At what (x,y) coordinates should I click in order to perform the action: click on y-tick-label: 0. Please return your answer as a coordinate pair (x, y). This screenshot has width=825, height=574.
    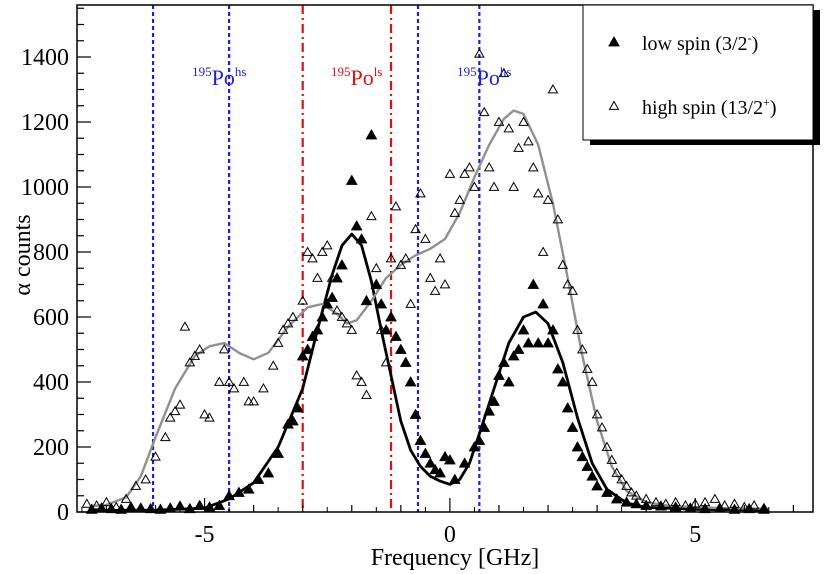
    Looking at the image, I should click on (63, 513).